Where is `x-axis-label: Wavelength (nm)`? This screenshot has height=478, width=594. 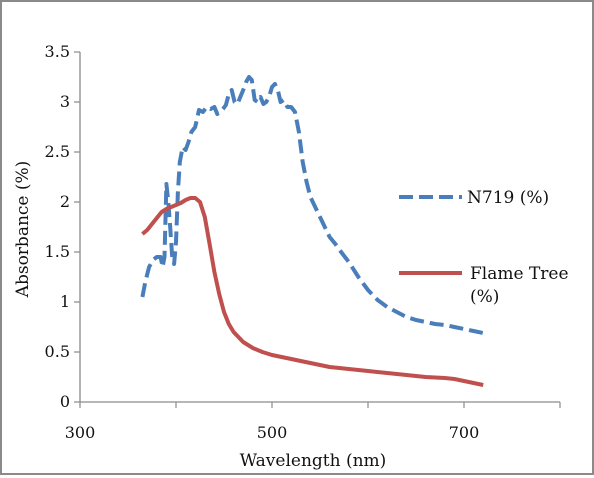 x-axis-label: Wavelength (nm) is located at coordinates (313, 461).